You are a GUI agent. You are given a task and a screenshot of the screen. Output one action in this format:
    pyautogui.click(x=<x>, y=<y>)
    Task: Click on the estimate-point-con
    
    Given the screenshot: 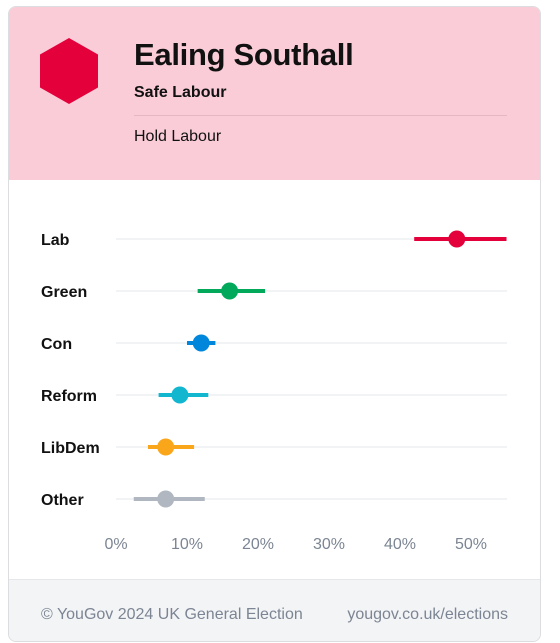 What is the action you would take?
    pyautogui.click(x=201, y=343)
    